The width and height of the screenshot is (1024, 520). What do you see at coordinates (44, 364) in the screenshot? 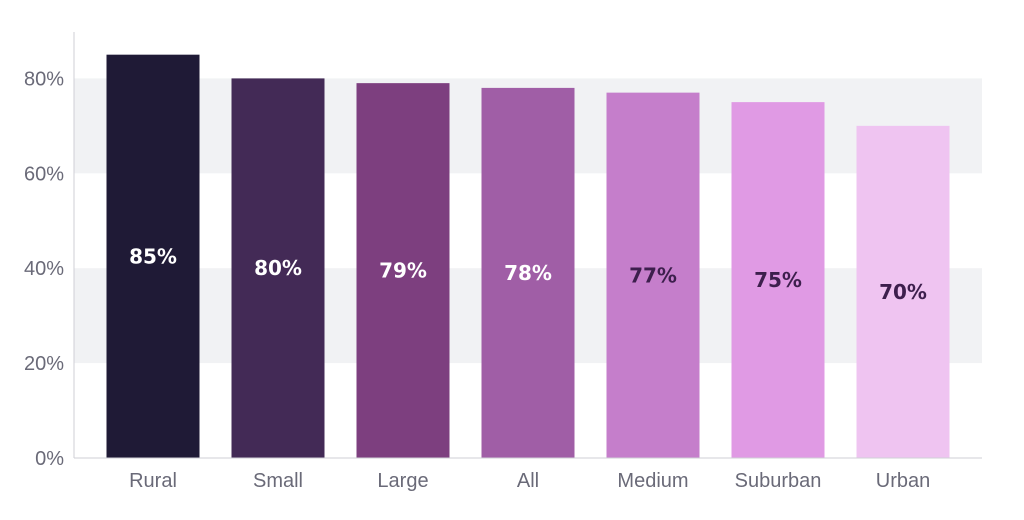
I see `y-tick-label: 20%` at bounding box center [44, 364].